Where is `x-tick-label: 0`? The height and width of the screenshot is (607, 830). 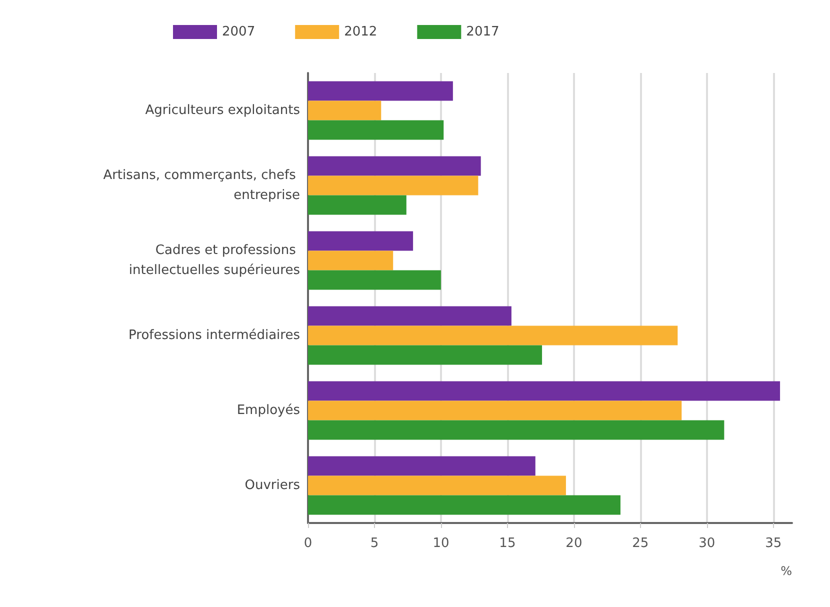
x-tick-label: 0 is located at coordinates (308, 543).